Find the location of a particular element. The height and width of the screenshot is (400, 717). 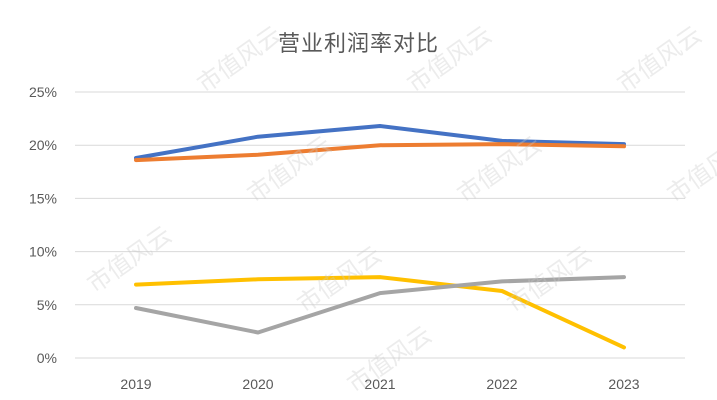

y-tick-label: 25% is located at coordinates (43, 92).